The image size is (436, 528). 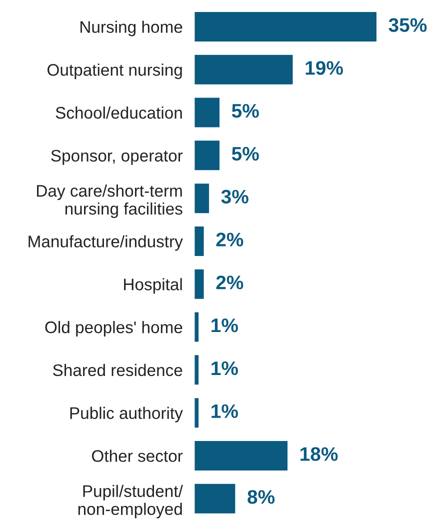 I want to click on data-label: 35%, so click(x=407, y=25).